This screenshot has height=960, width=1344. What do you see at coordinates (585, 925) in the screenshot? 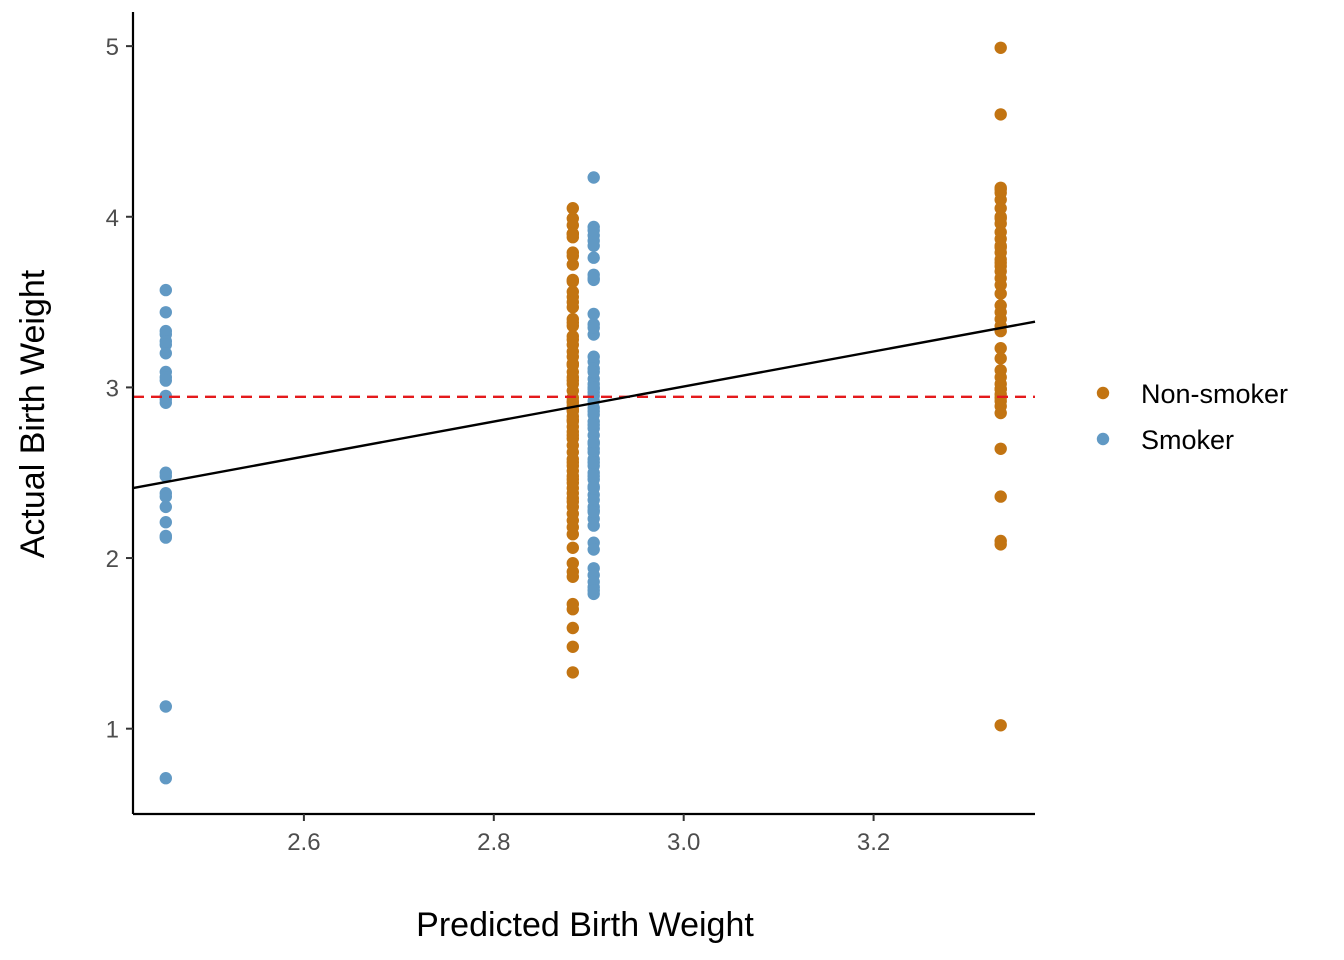
I see `x-axis-title: Predicted Birth Weight` at bounding box center [585, 925].